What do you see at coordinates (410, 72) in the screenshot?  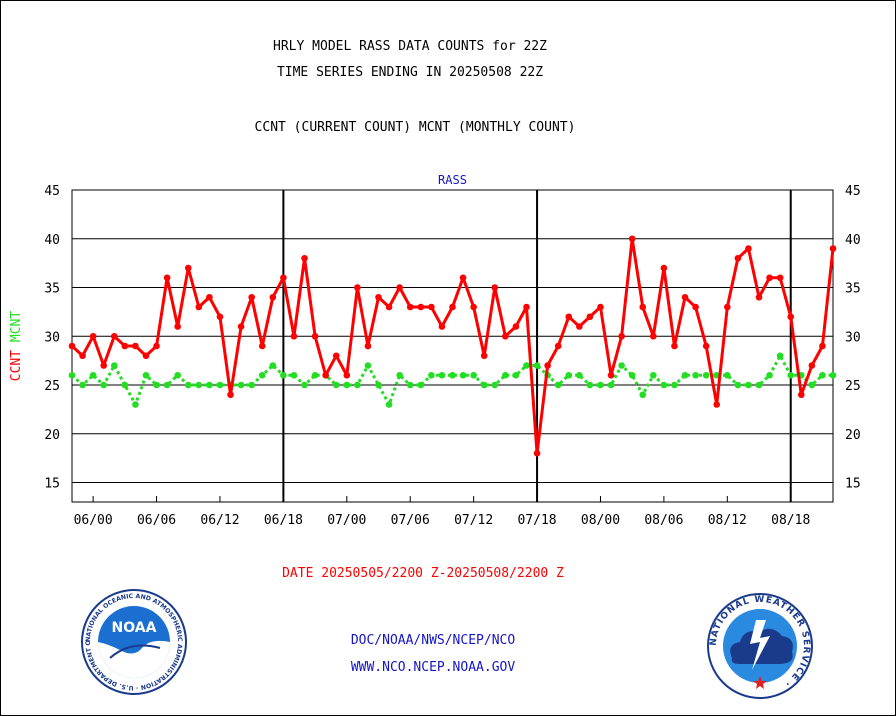 I see `chart-title-line2: TIME SERIES ENDING IN 20250508 22Z` at bounding box center [410, 72].